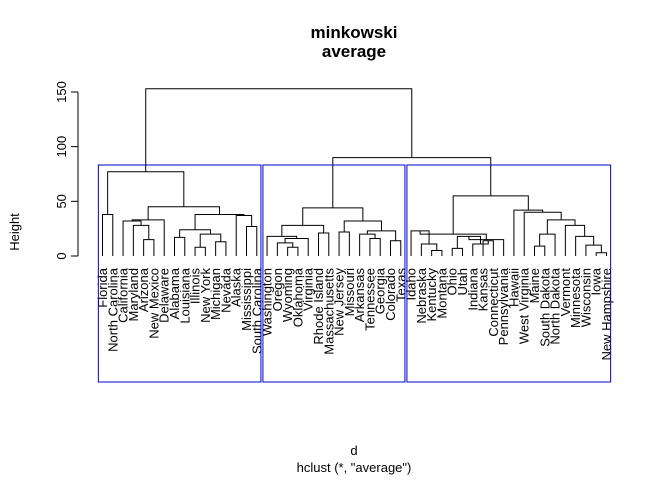  What do you see at coordinates (318, 306) in the screenshot?
I see `leaf-label: Rhode Island` at bounding box center [318, 306].